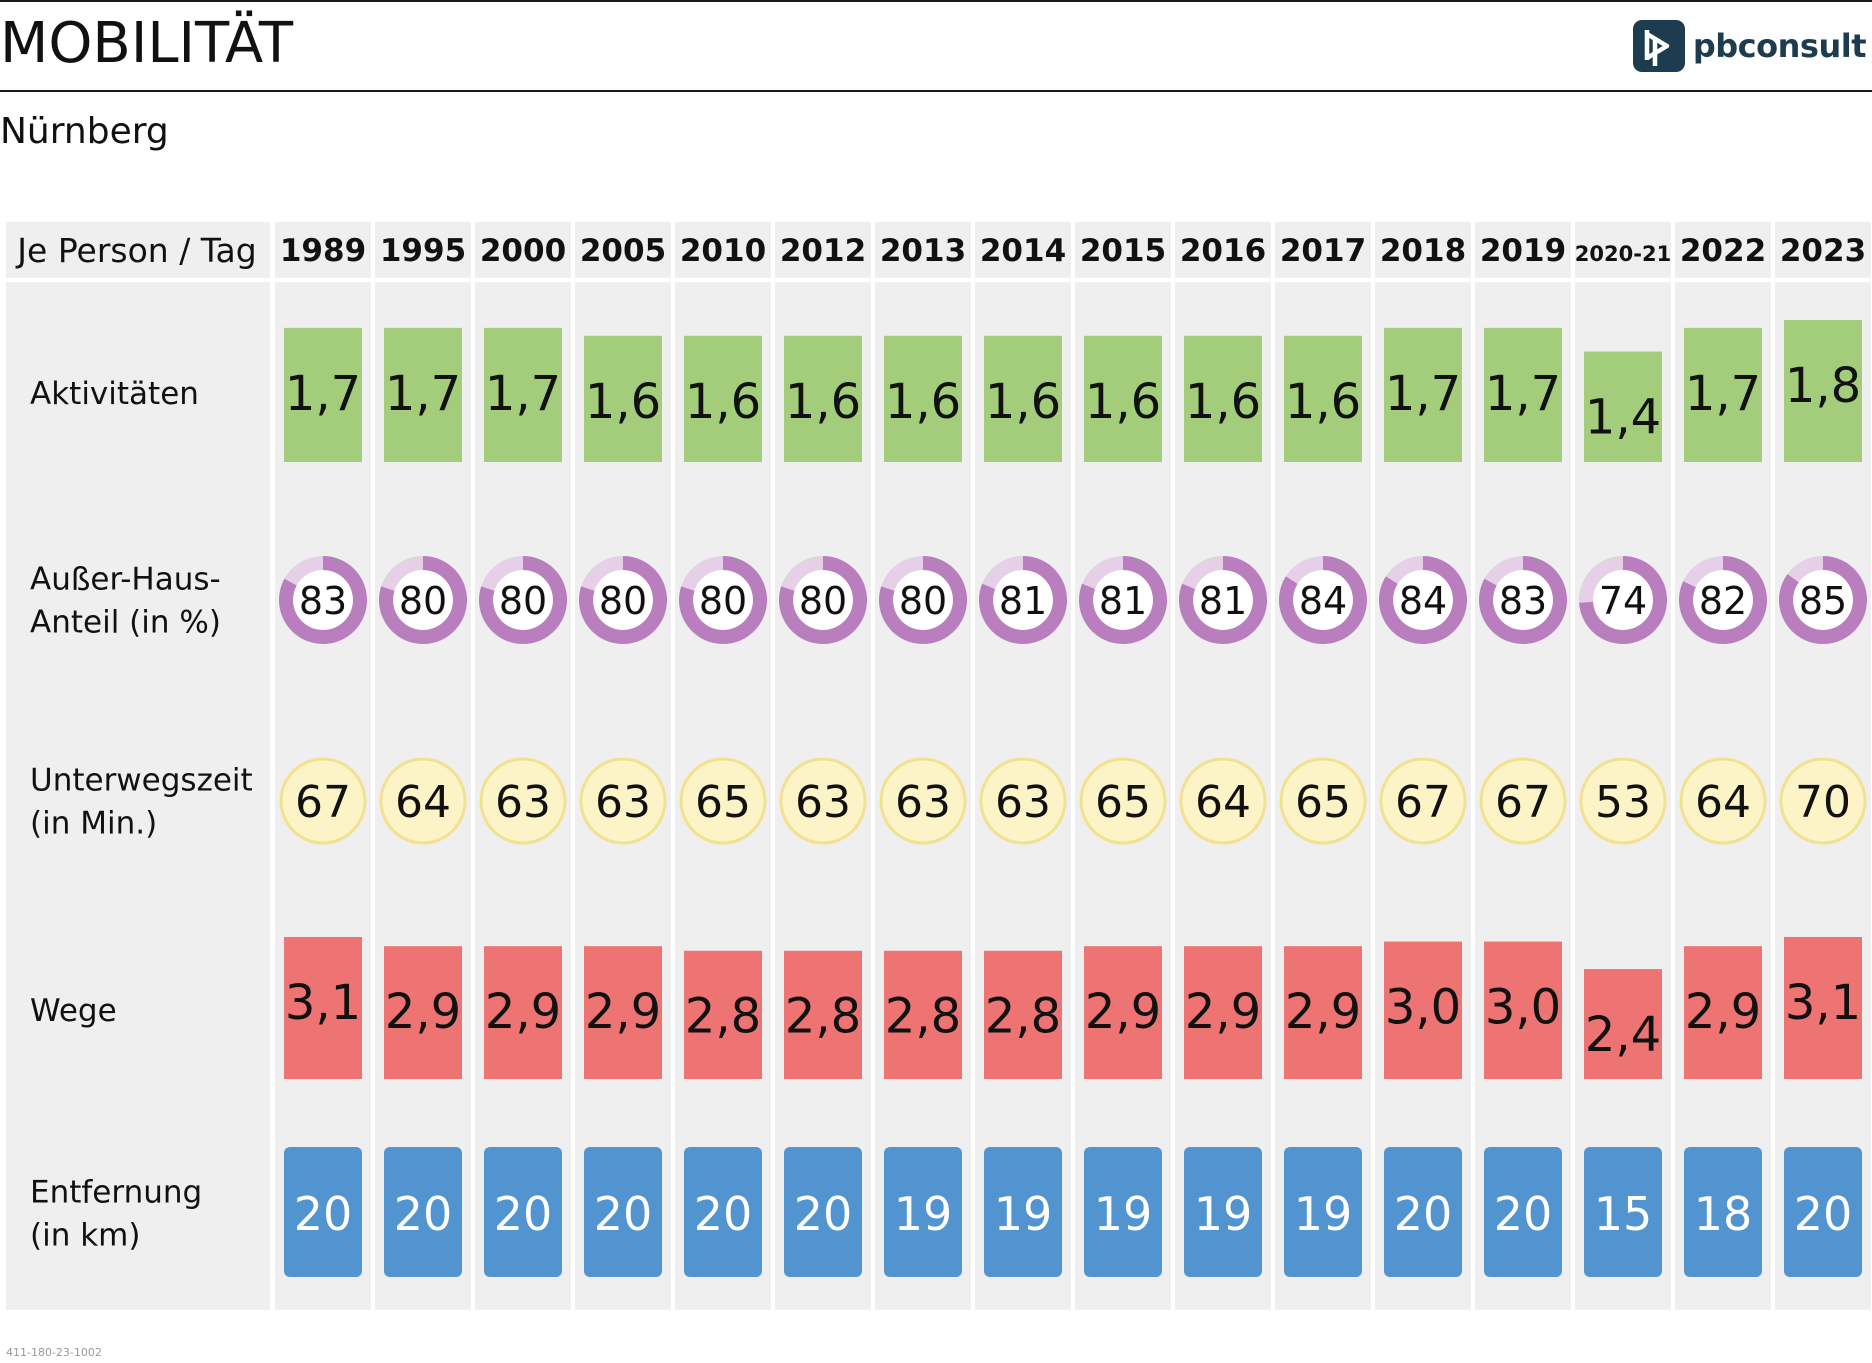  What do you see at coordinates (85, 1236) in the screenshot?
I see `row-label: (in km)` at bounding box center [85, 1236].